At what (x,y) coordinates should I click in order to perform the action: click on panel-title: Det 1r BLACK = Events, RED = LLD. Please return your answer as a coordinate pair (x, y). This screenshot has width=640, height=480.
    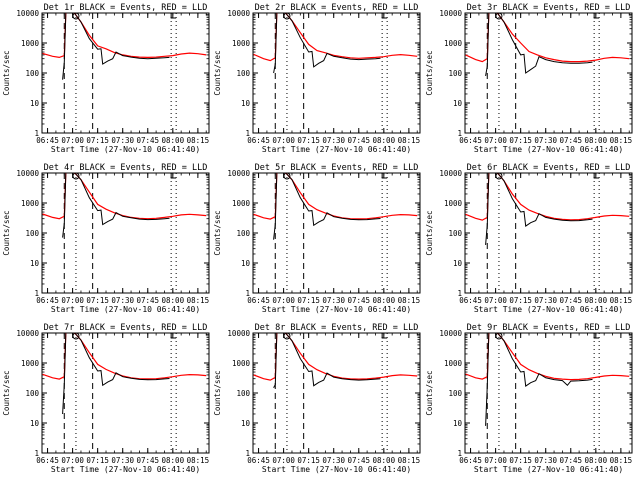
    Looking at the image, I should click on (126, 8).